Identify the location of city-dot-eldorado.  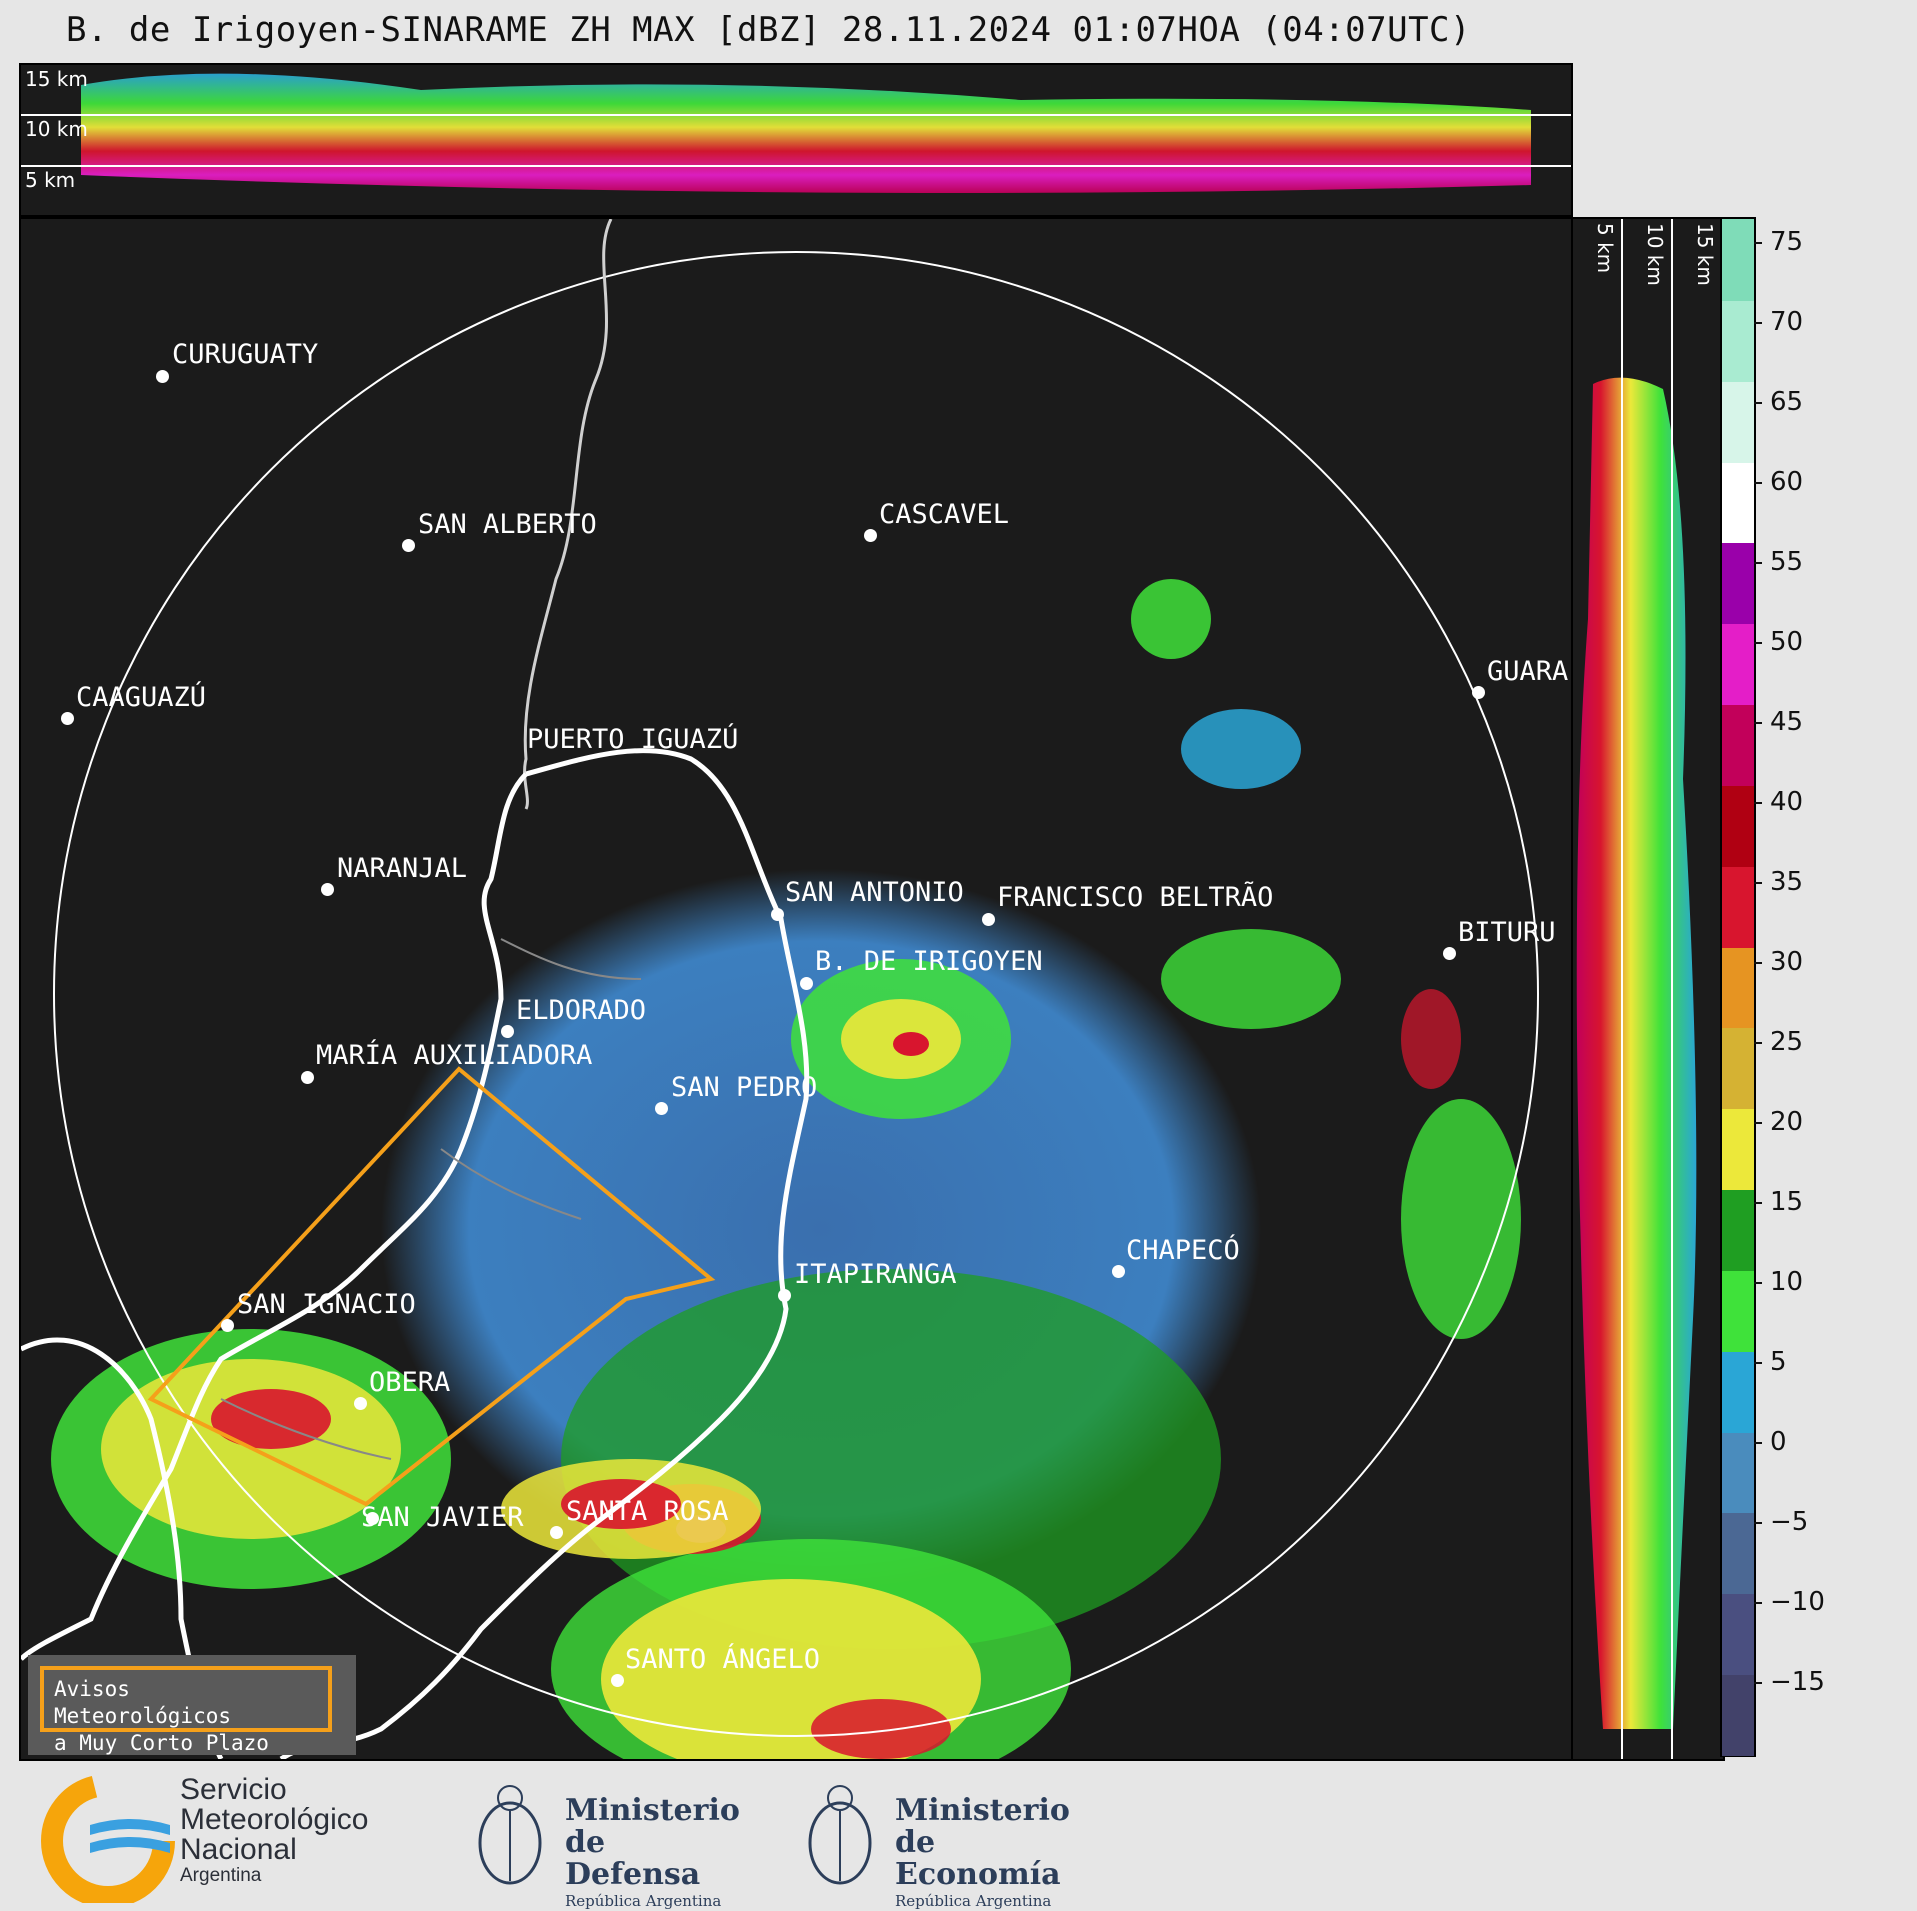
(507, 1031).